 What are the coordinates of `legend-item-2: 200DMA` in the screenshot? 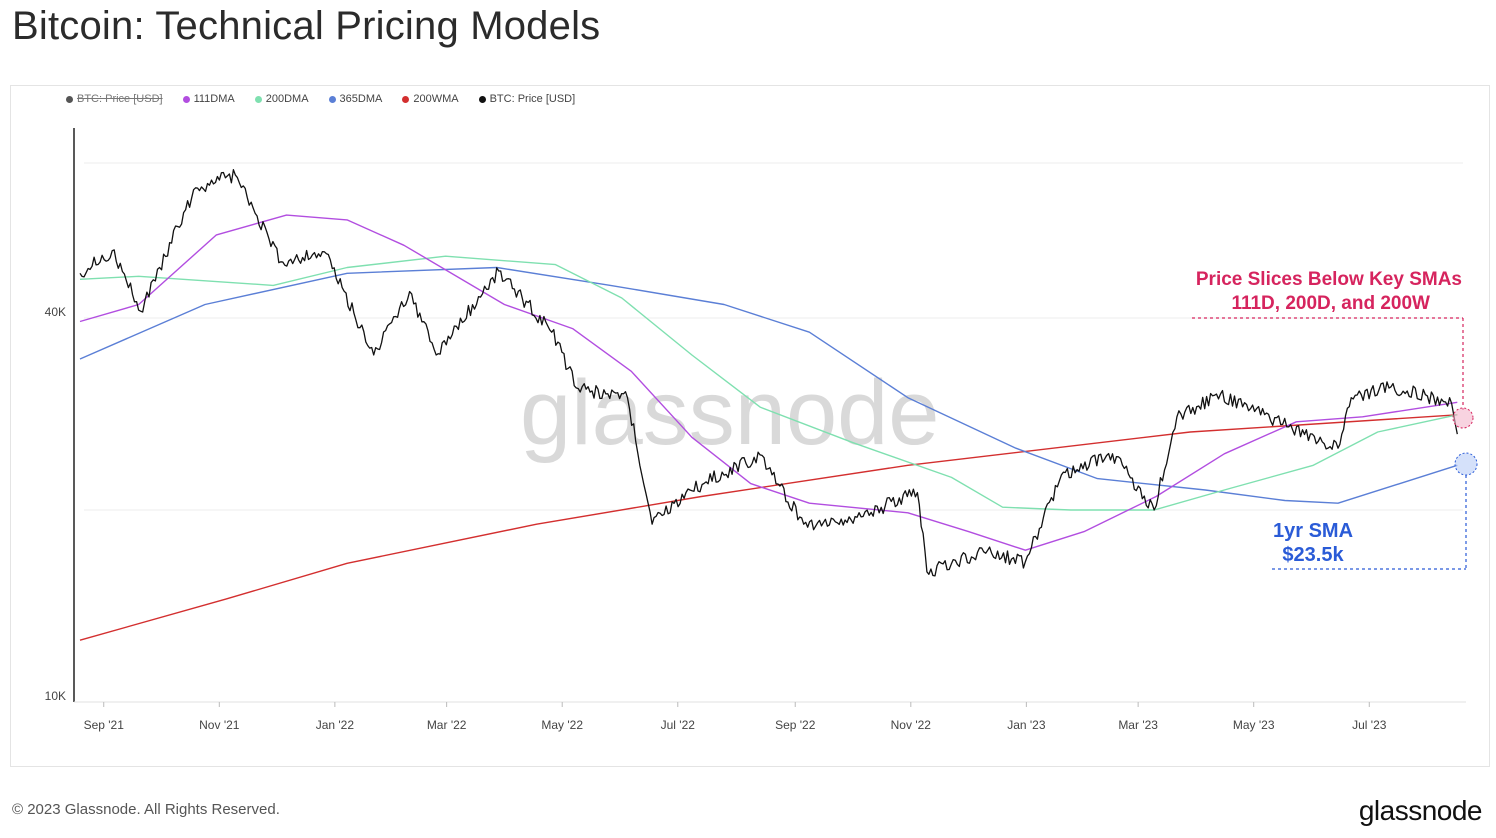 It's located at (281, 99).